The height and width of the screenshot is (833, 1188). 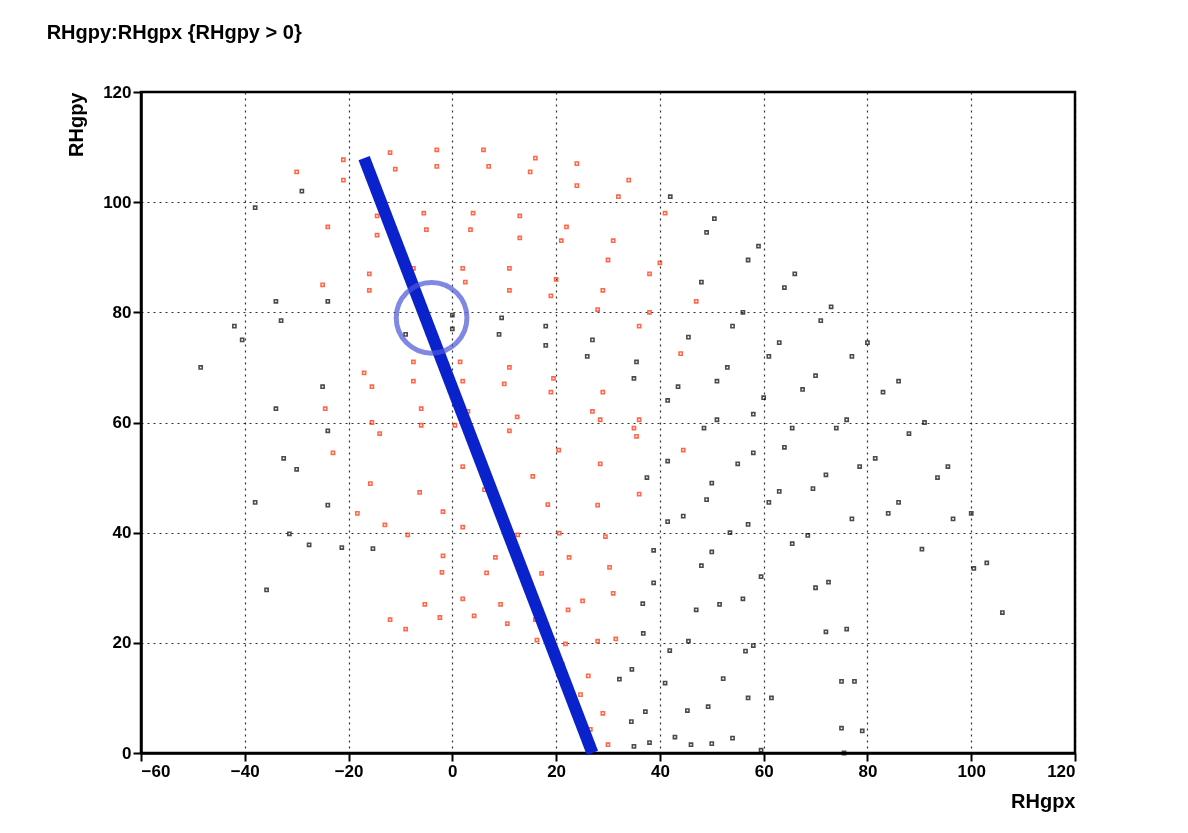 What do you see at coordinates (453, 771) in the screenshot?
I see `x-tick-label: 0` at bounding box center [453, 771].